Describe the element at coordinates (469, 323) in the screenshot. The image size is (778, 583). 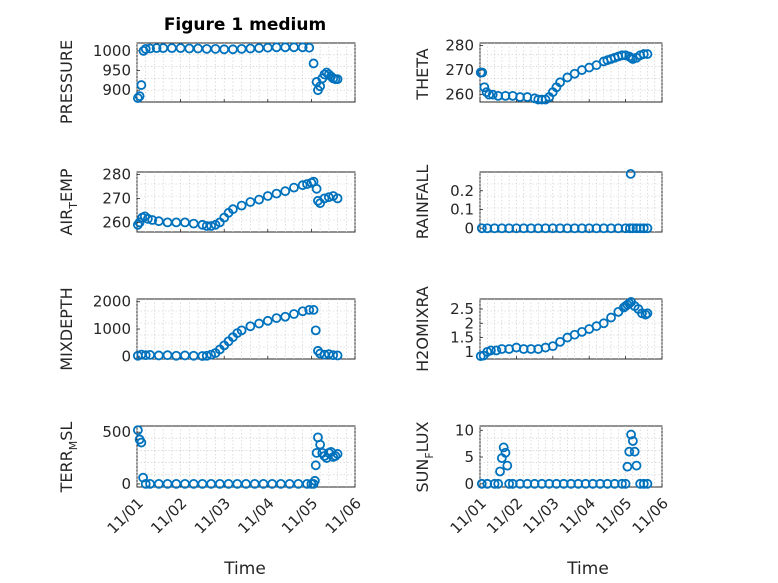
I see `y-tick-label: 2` at that location.